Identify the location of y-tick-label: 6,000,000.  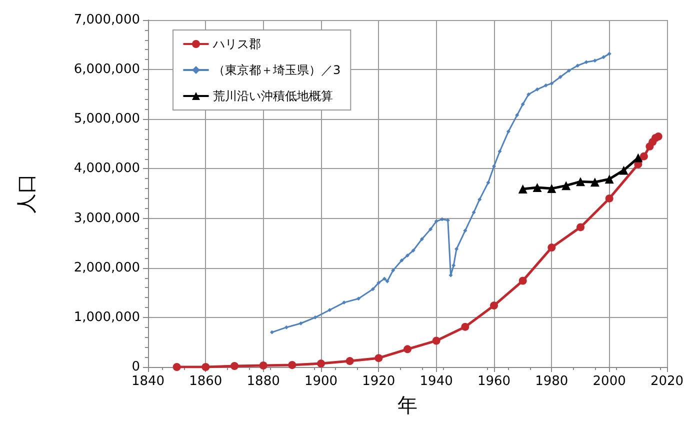
(107, 70).